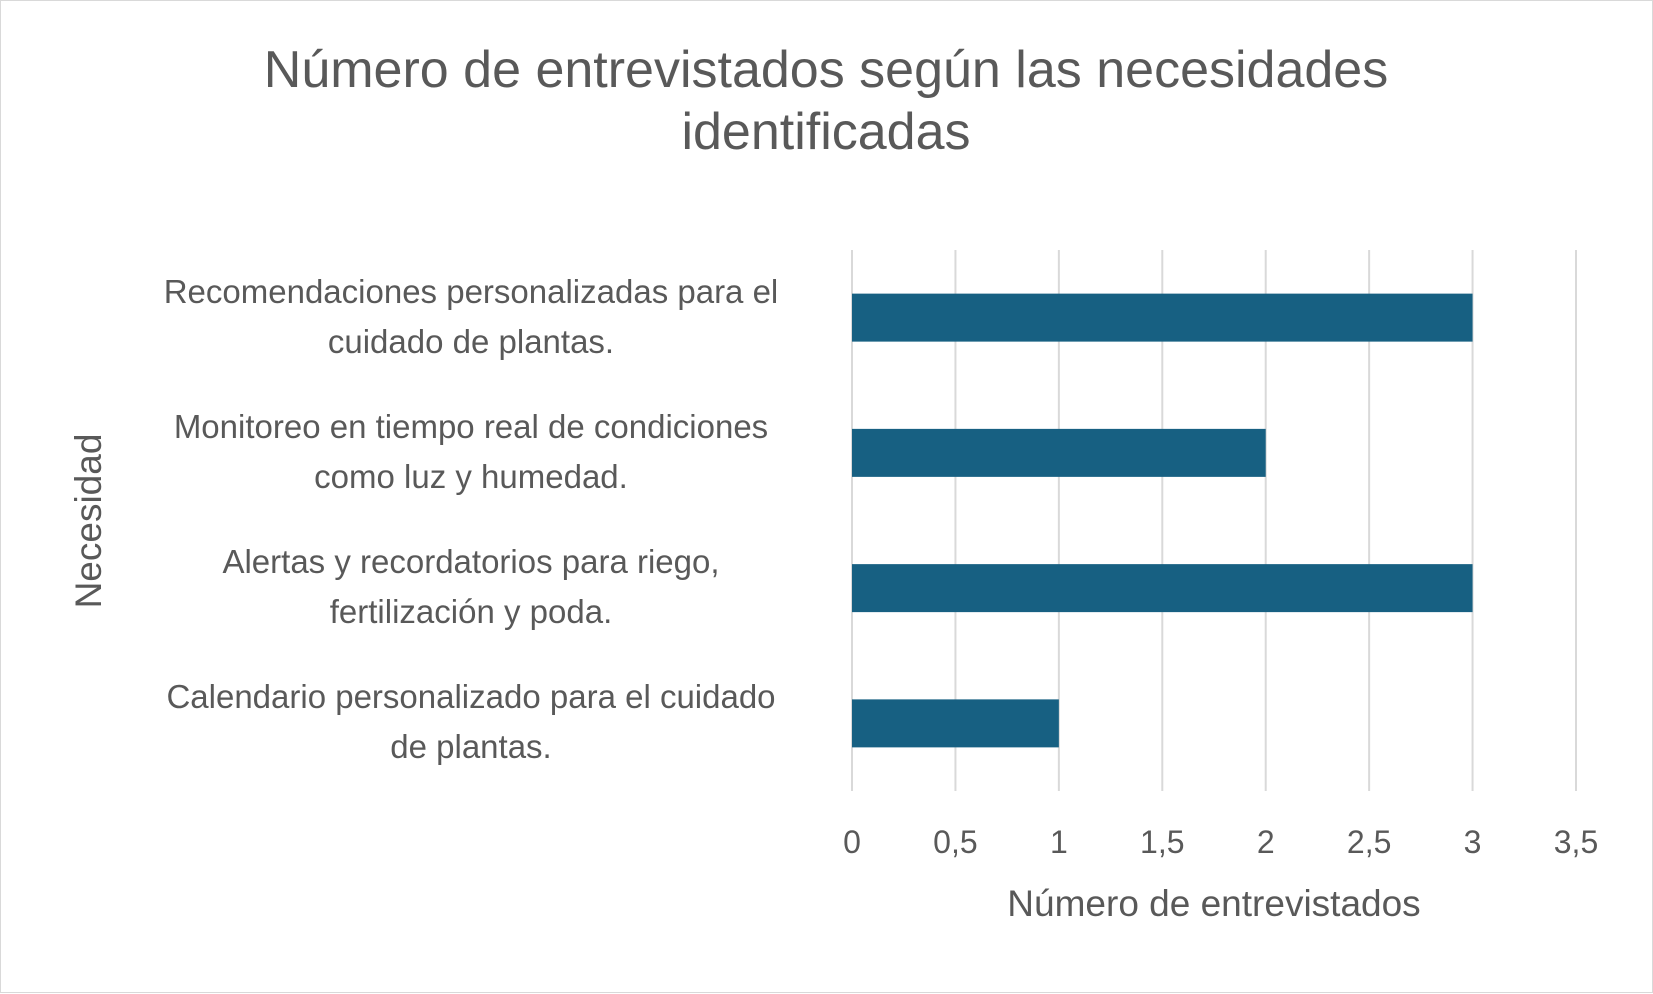 Image resolution: width=1653 pixels, height=994 pixels. I want to click on y-axis-title: Necesidad, so click(88, 521).